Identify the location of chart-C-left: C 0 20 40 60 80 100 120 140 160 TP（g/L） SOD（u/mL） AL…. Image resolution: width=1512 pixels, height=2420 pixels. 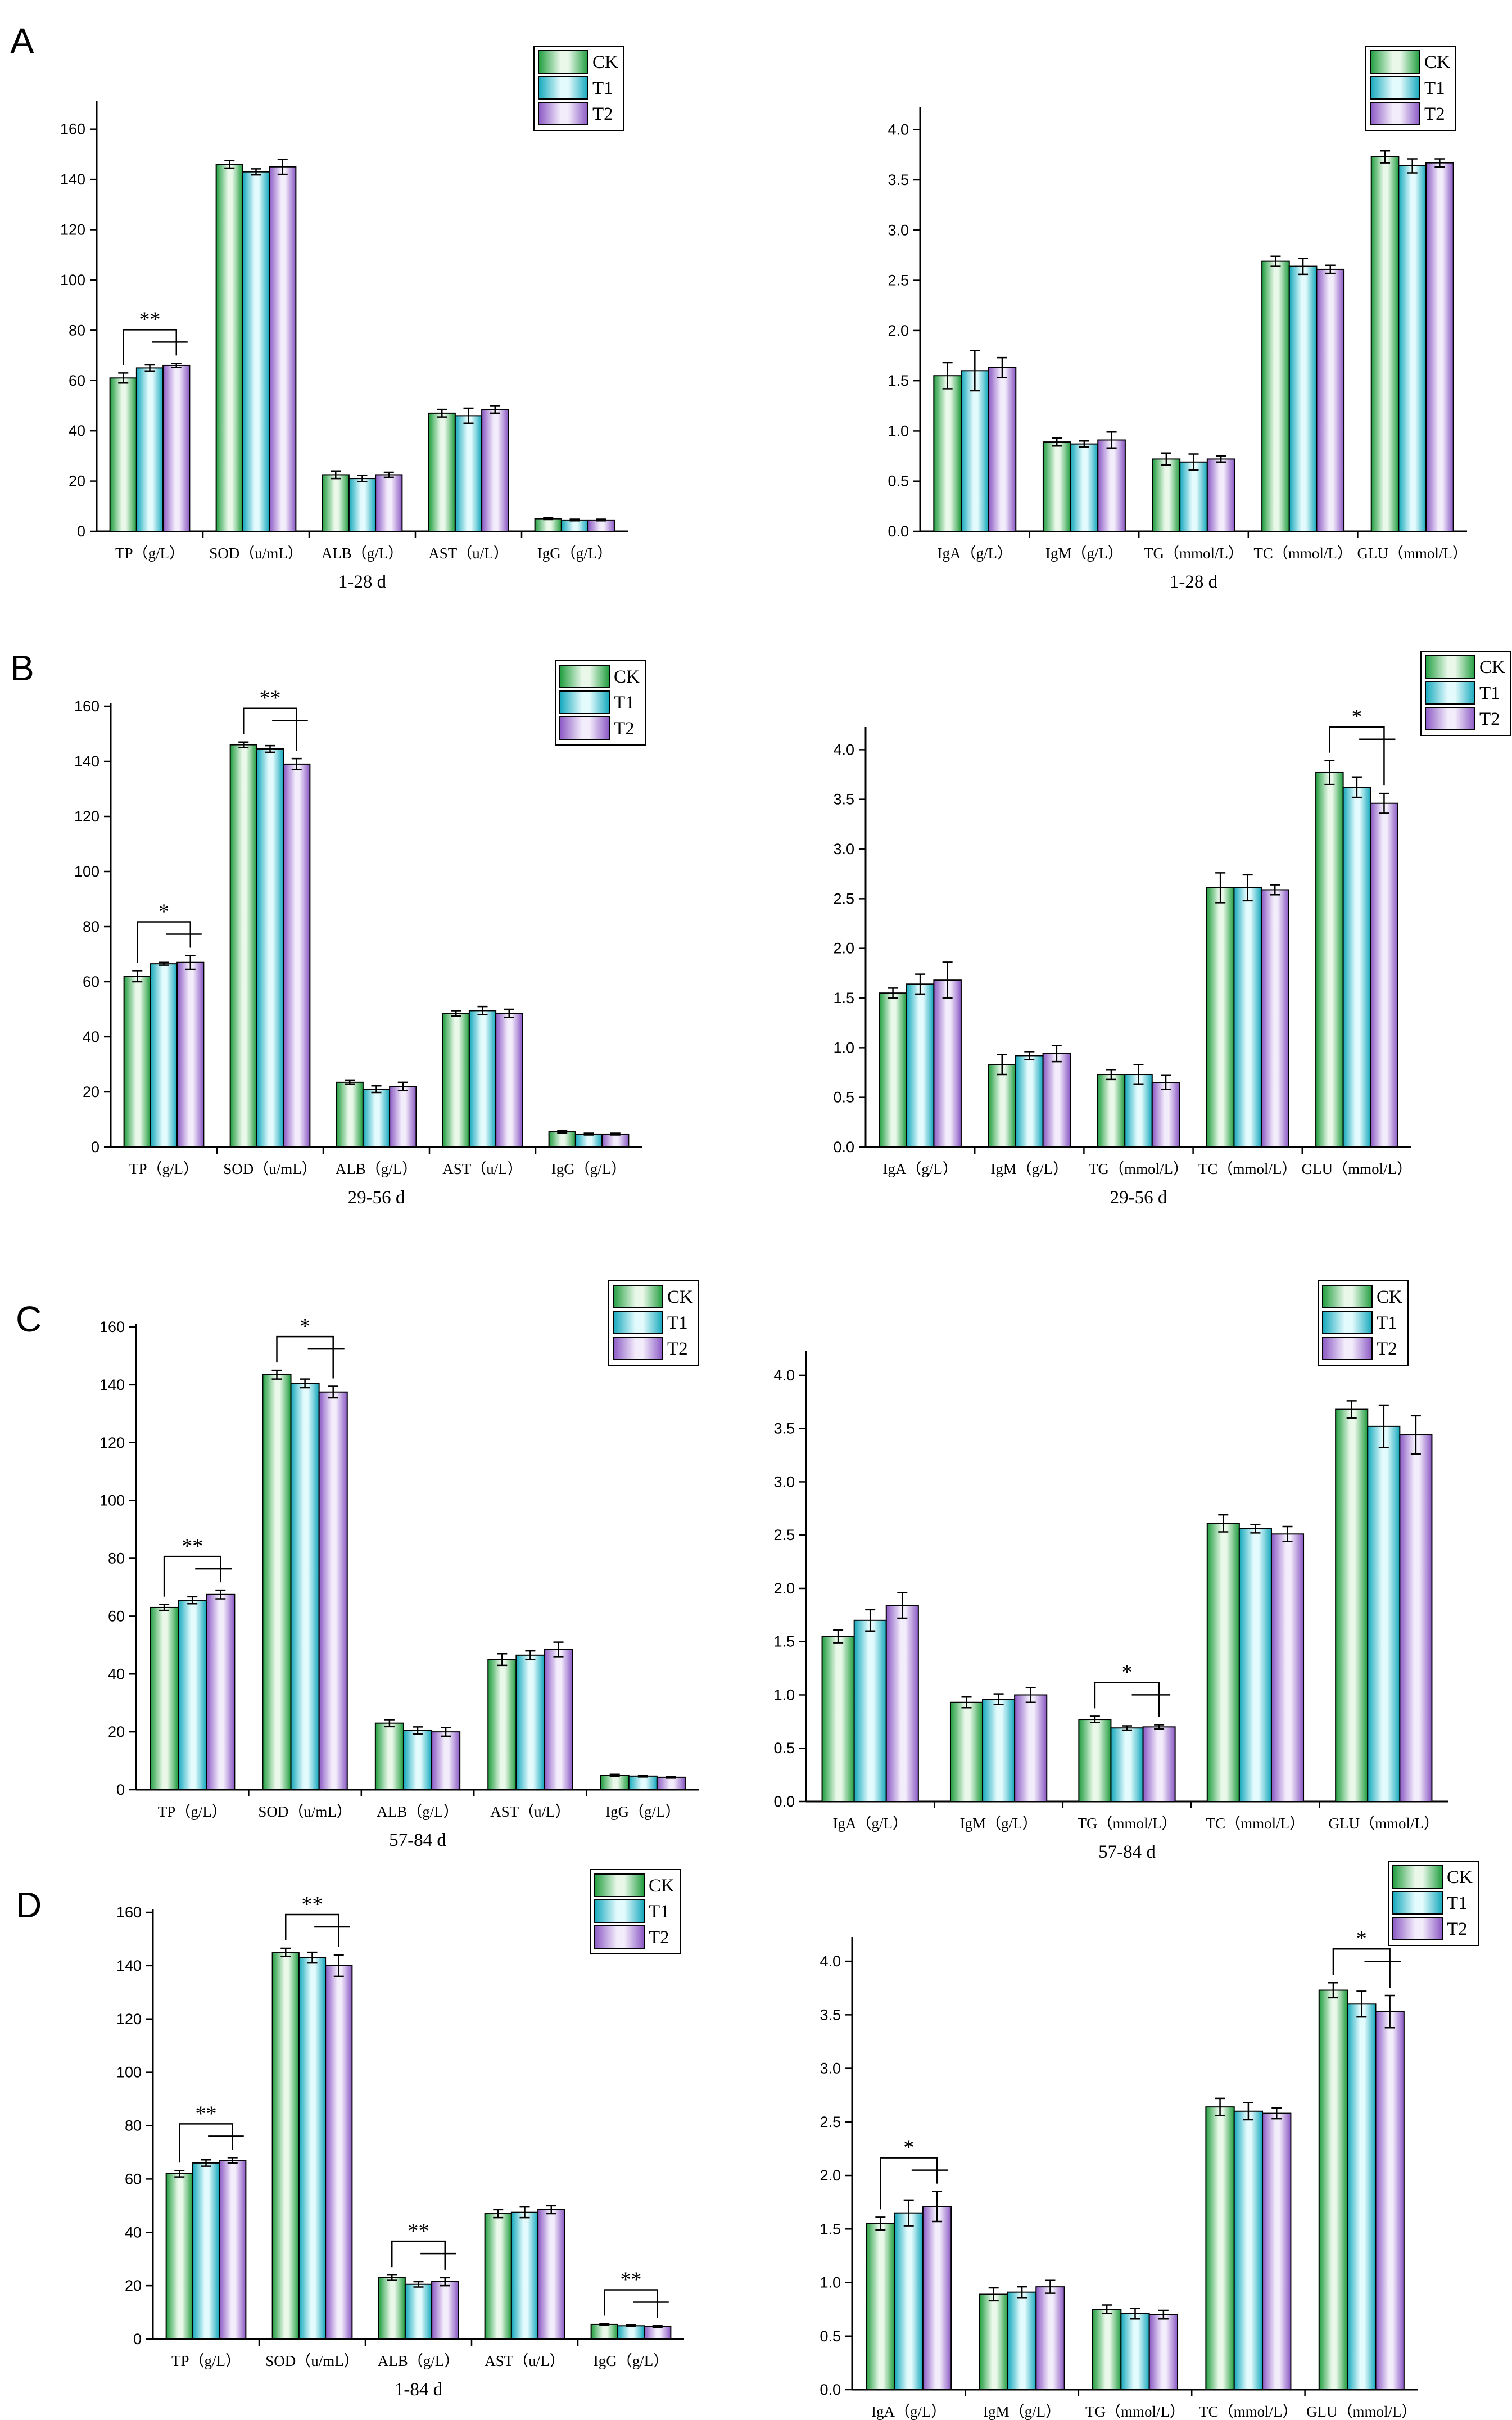
(357, 1565).